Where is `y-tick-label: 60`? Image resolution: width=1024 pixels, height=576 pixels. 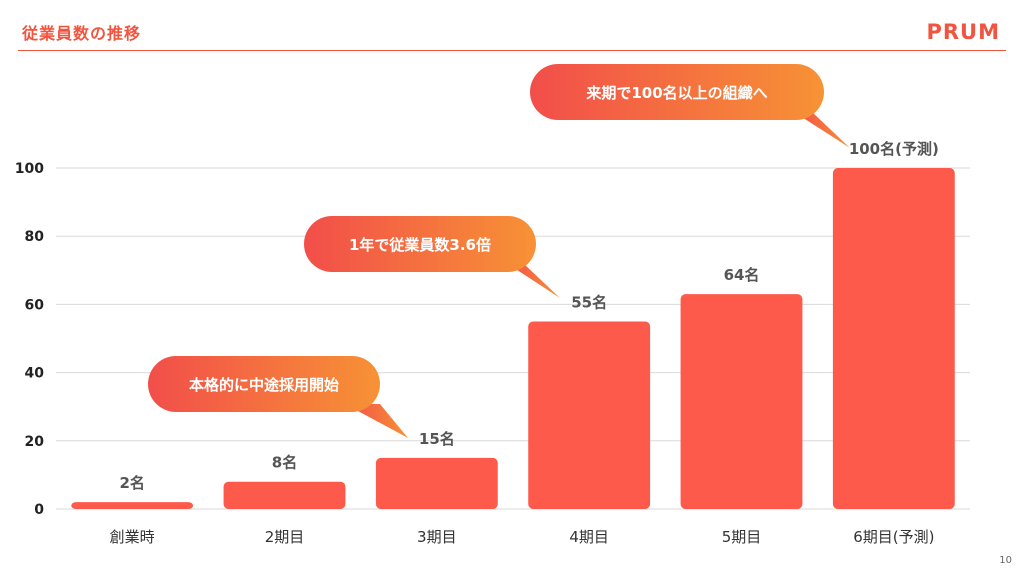 y-tick-label: 60 is located at coordinates (35, 305).